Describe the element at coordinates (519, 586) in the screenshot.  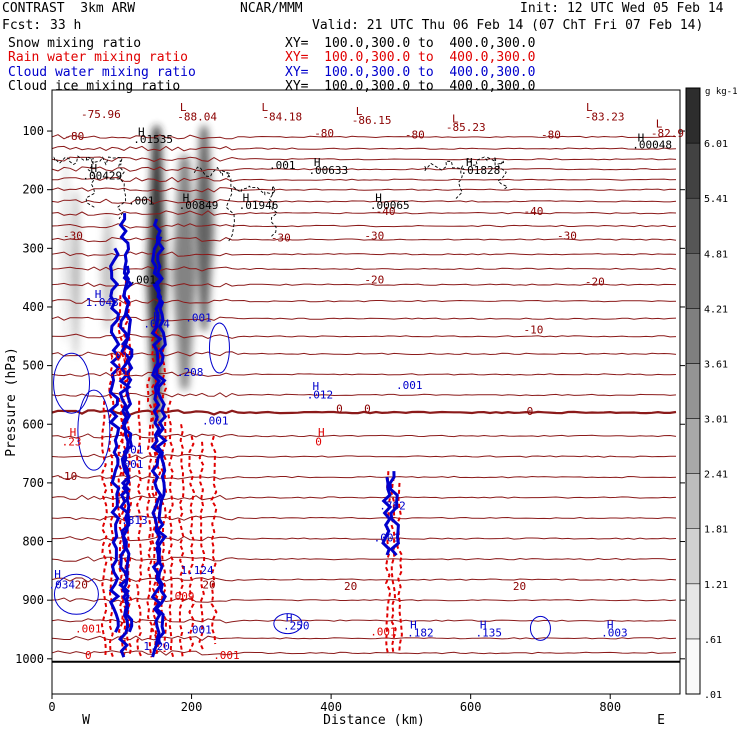
I see `plot-label-33: 20` at that location.